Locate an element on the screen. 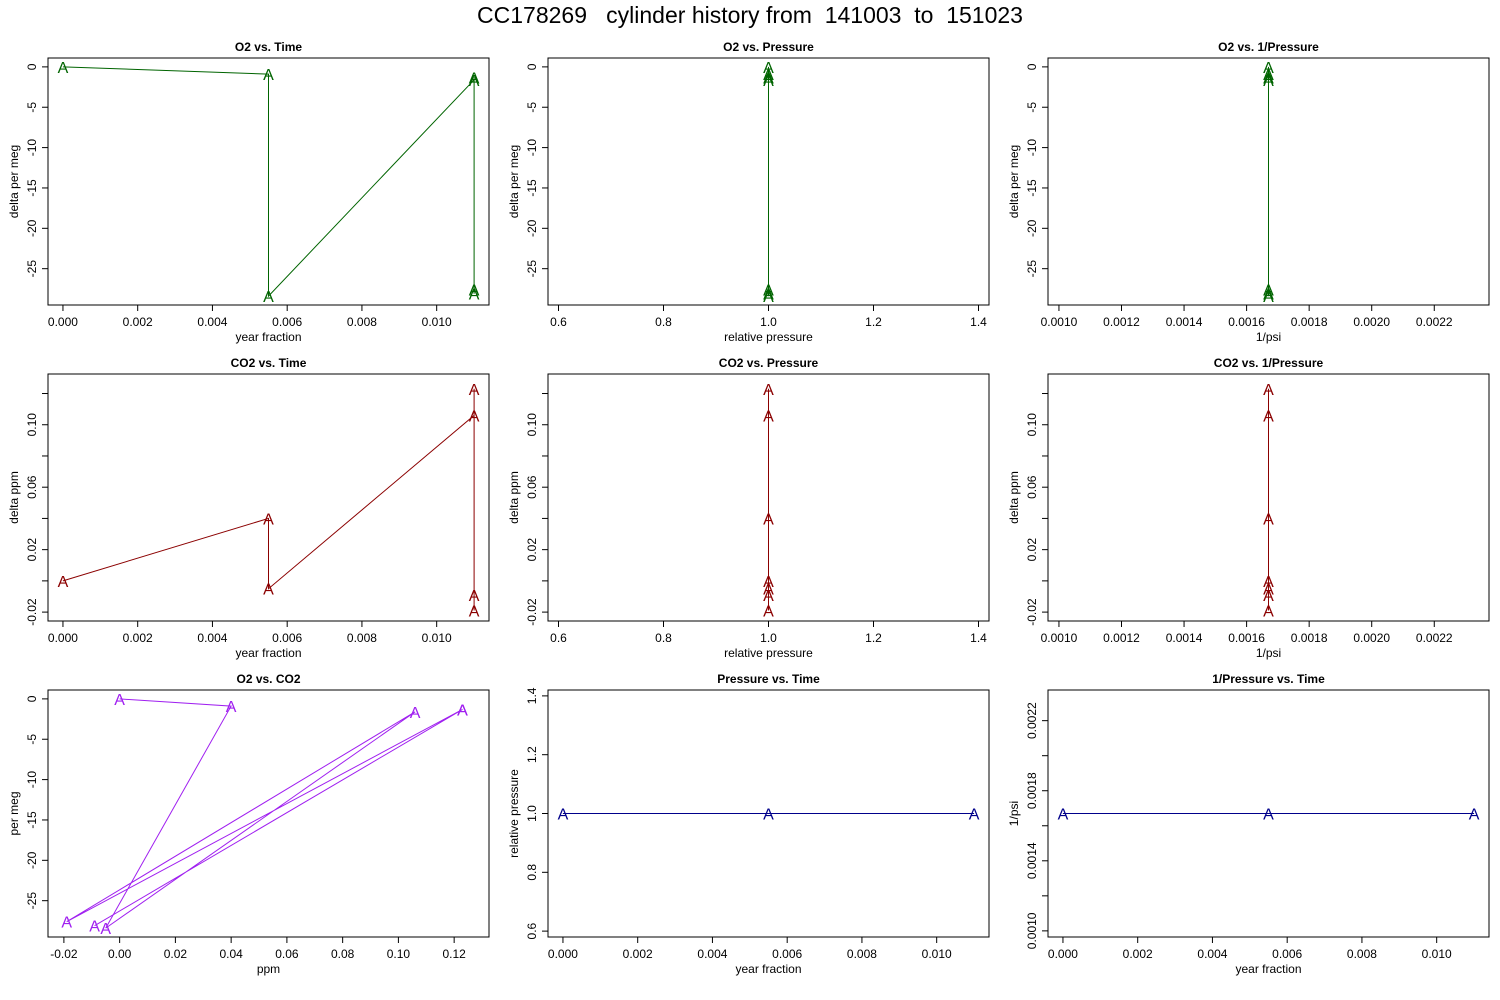 The height and width of the screenshot is (1000, 1500). plot-title: CO2 vs. Pressure is located at coordinates (769, 363).